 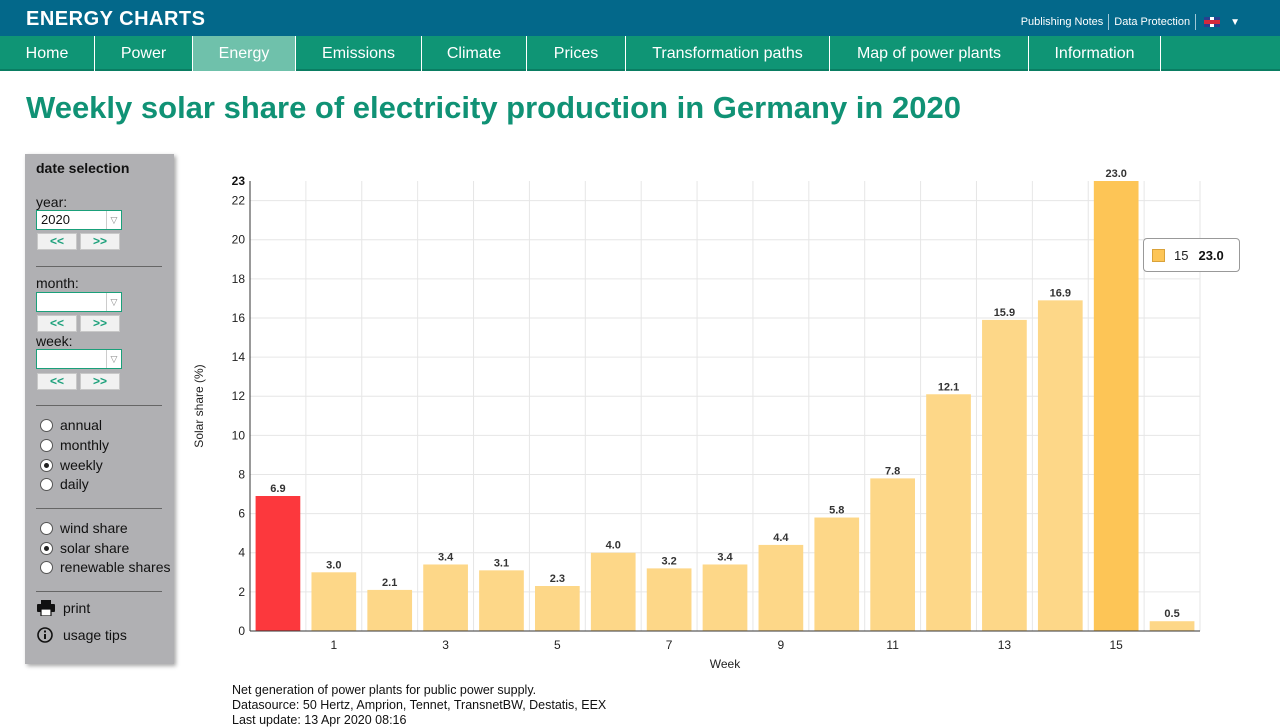 What do you see at coordinates (77, 608) in the screenshot?
I see `print-label: print` at bounding box center [77, 608].